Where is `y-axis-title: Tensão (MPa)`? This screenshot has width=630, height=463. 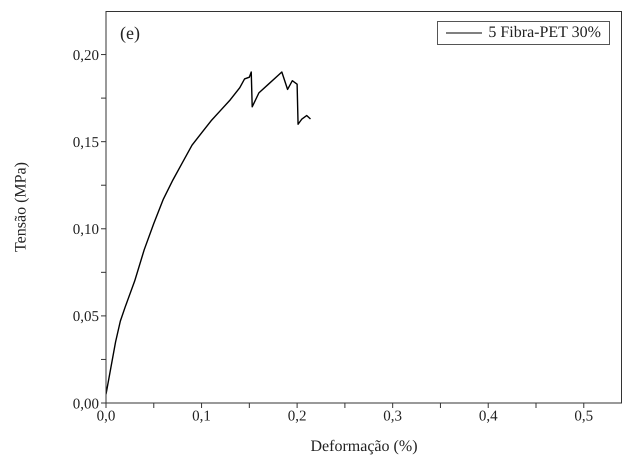
y-axis-title: Tensão (MPa) is located at coordinates (21, 207).